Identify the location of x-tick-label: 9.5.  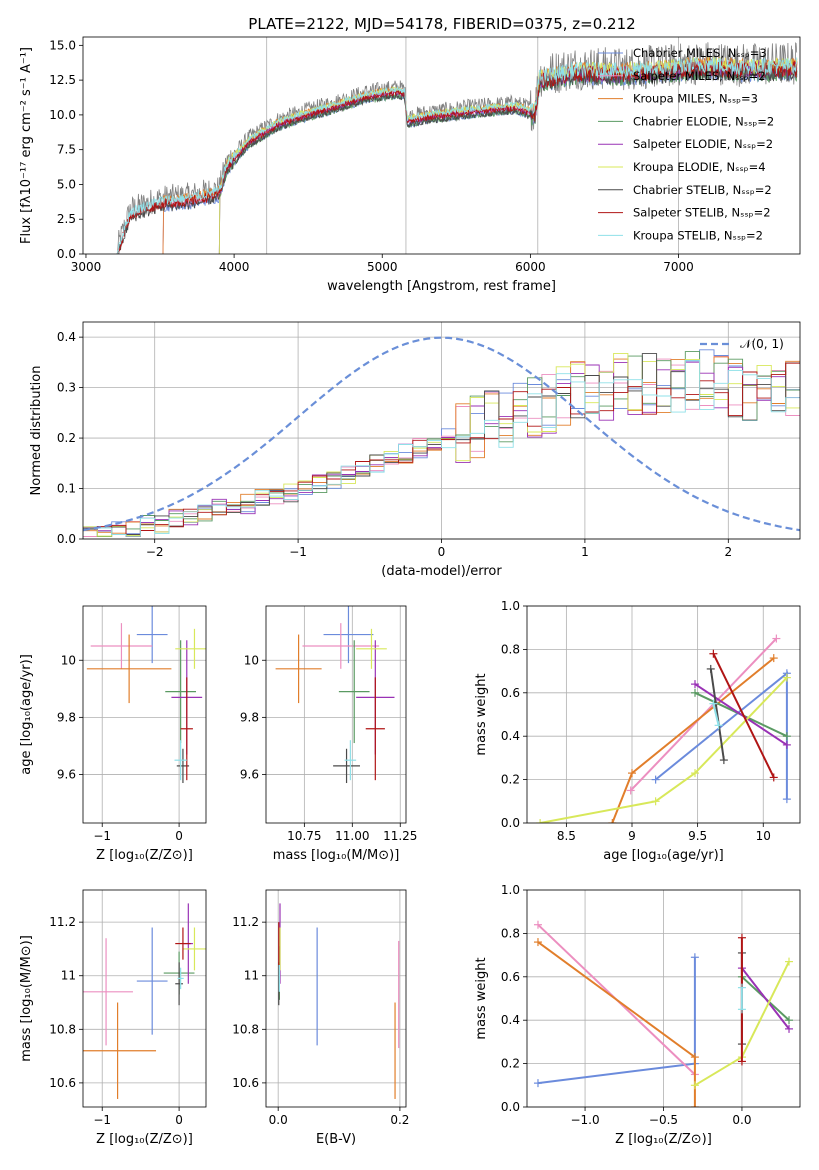
(697, 836).